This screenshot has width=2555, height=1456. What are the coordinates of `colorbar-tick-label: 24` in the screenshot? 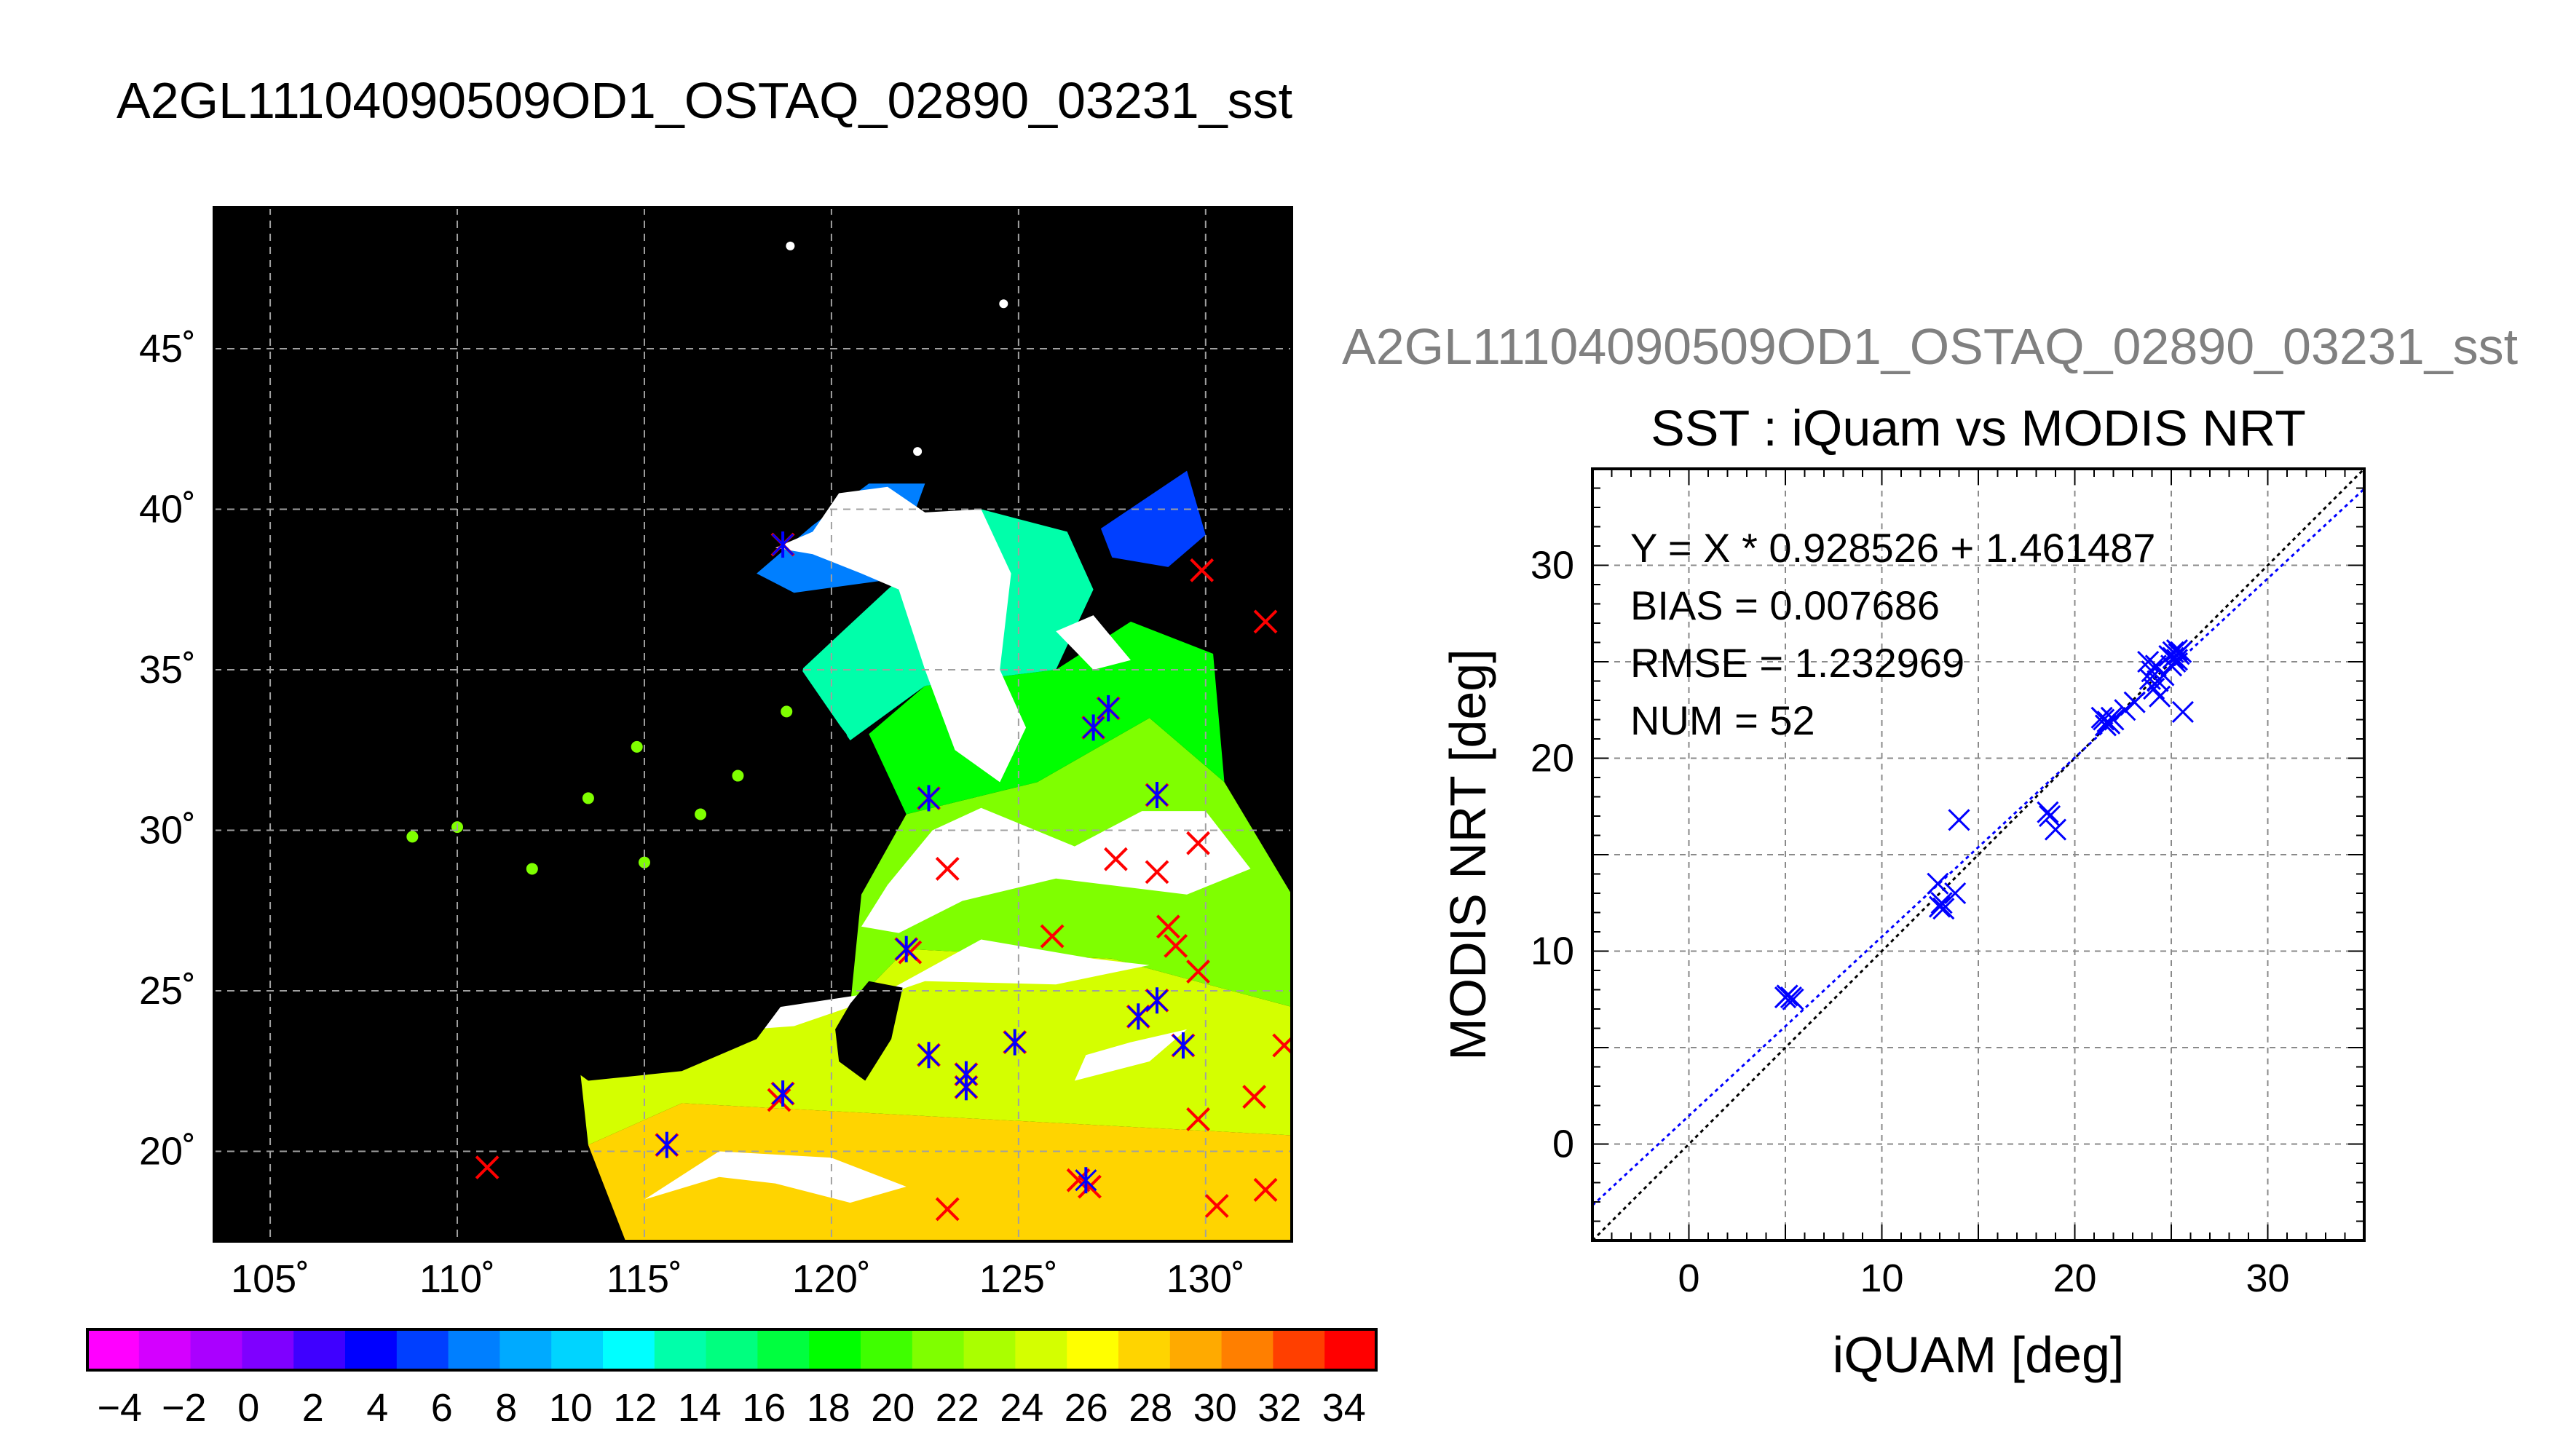 It's located at (1021, 1408).